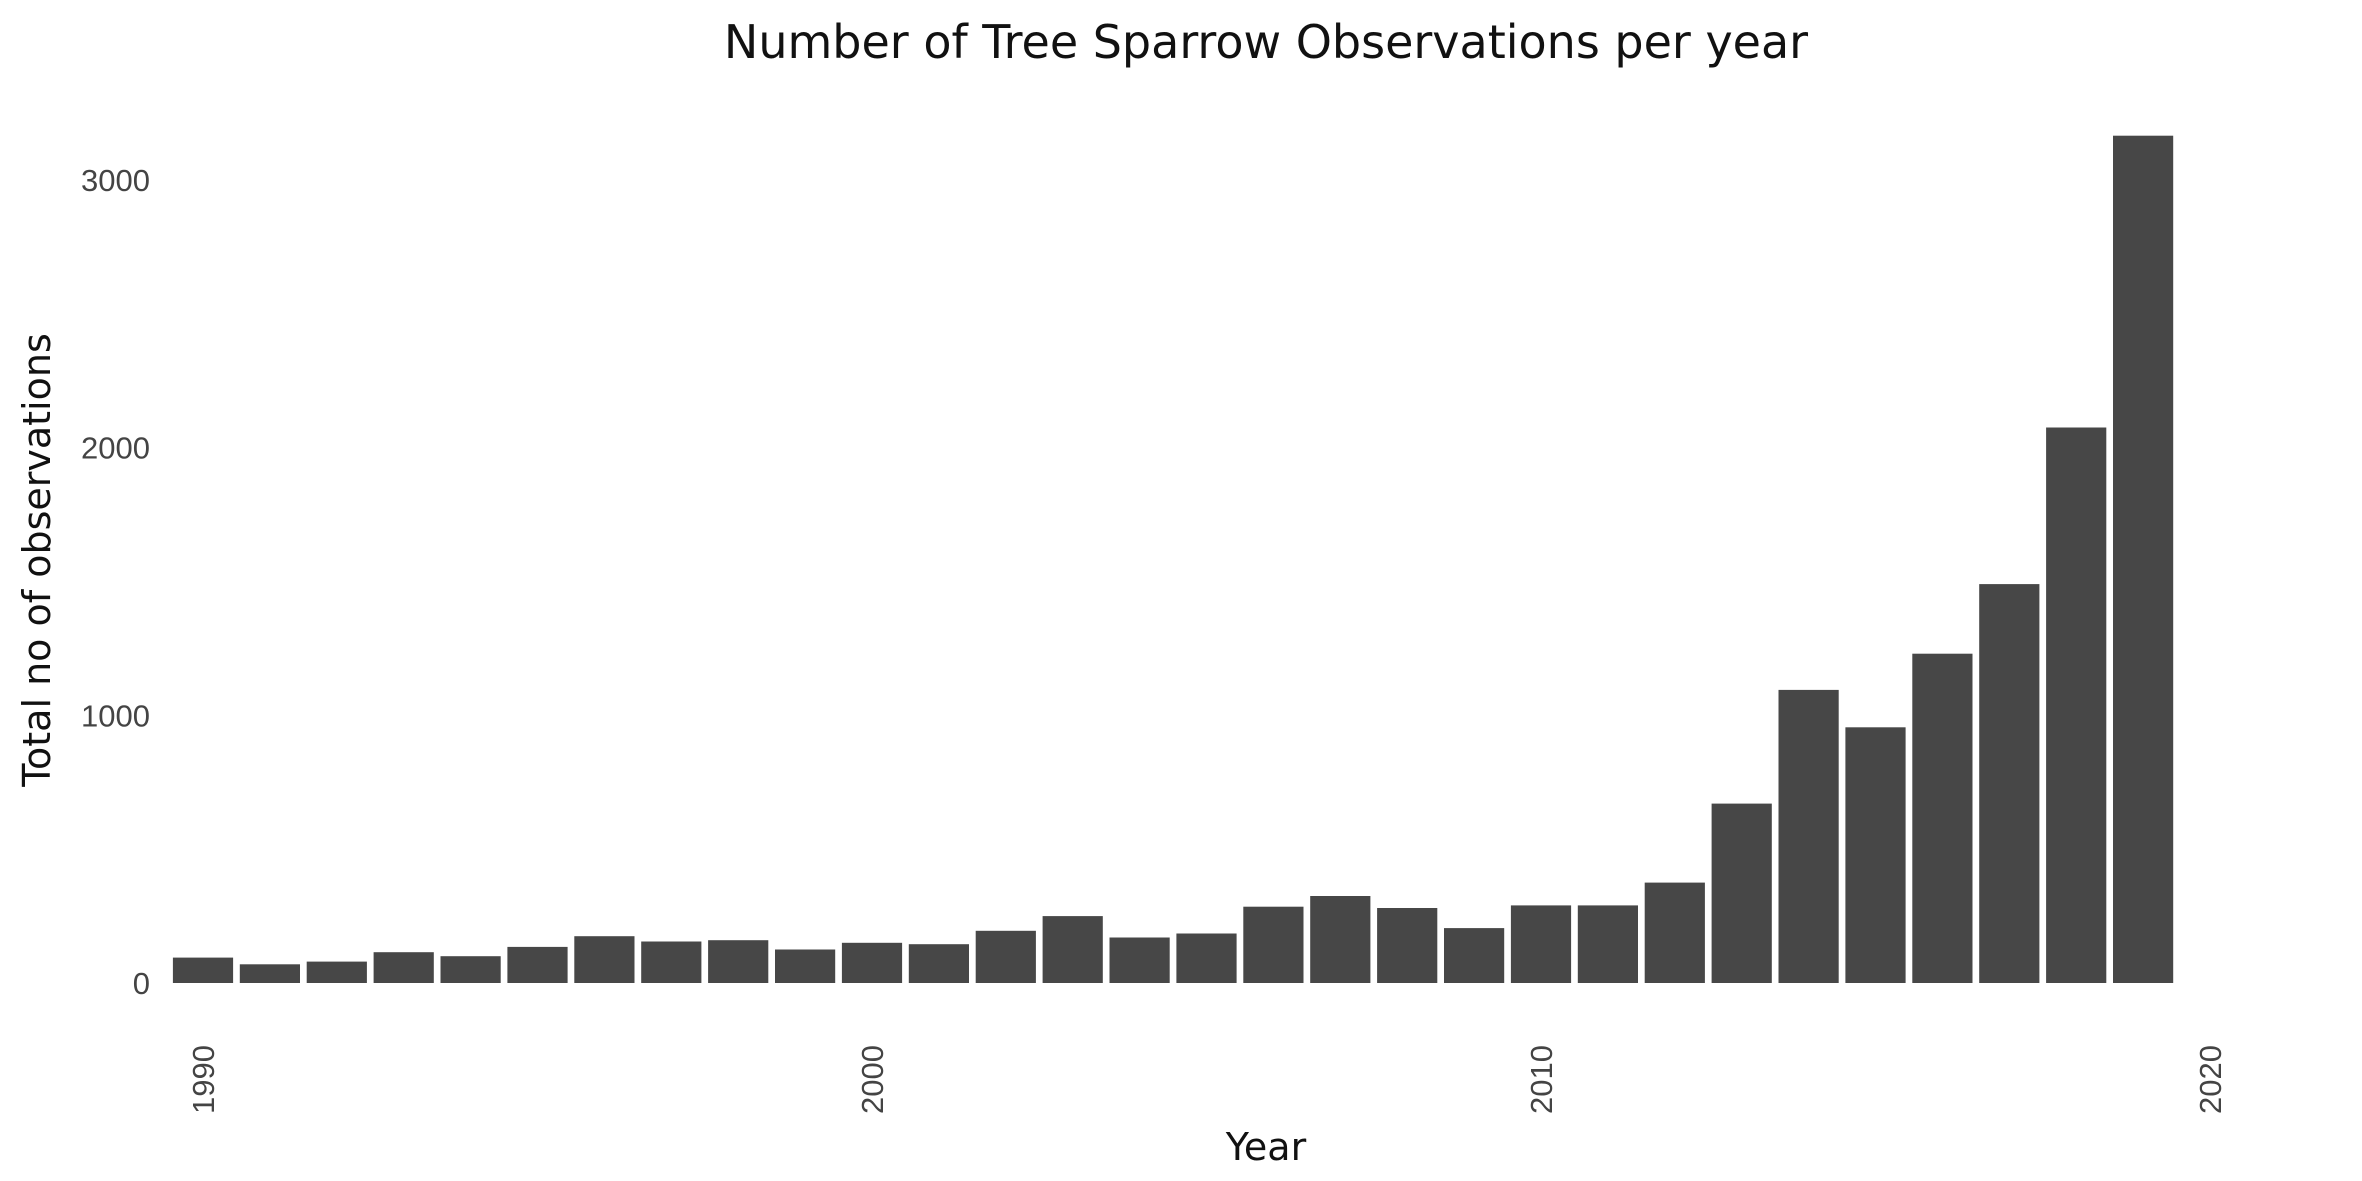  I want to click on bar-2016, so click(1942, 818).